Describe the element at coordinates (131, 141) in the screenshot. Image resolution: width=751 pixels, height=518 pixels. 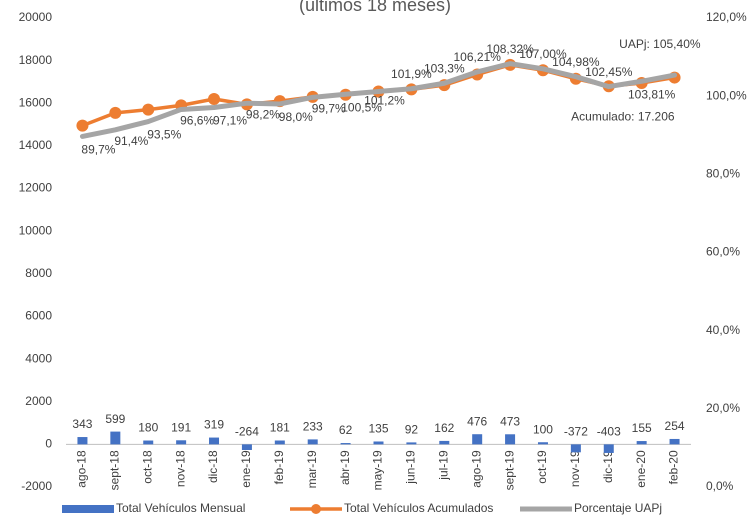
I see `data-label: 91,4%` at that location.